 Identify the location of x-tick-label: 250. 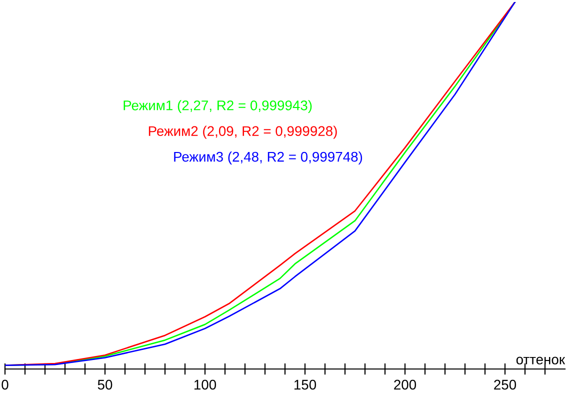
(505, 385).